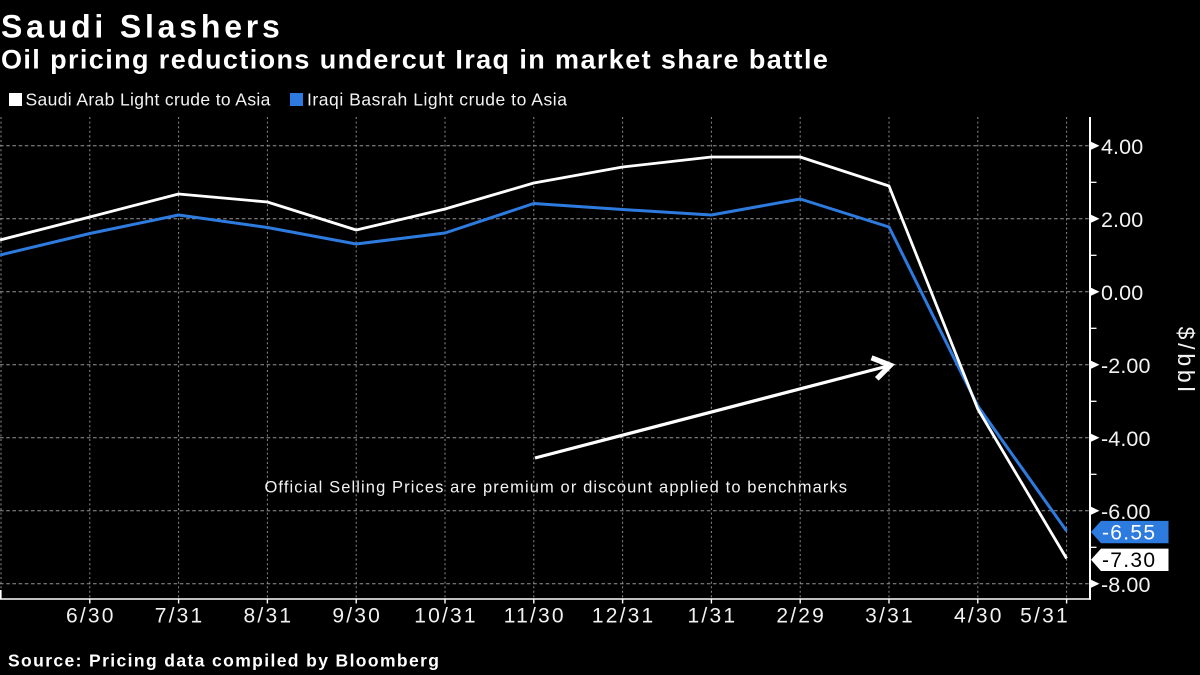 This screenshot has width=1200, height=675. Describe the element at coordinates (1122, 147) in the screenshot. I see `svg-text: 4.00` at that location.